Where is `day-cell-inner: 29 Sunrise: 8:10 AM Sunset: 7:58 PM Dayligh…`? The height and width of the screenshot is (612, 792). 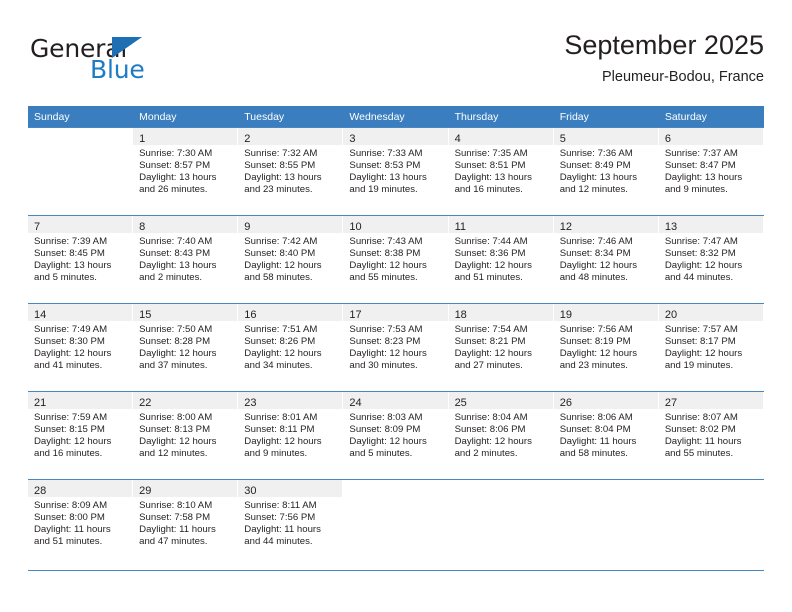
day-cell-inner: 29 Sunrise: 8:10 AM Sunset: 7:58 PM Dayligh… is located at coordinates (186, 523).